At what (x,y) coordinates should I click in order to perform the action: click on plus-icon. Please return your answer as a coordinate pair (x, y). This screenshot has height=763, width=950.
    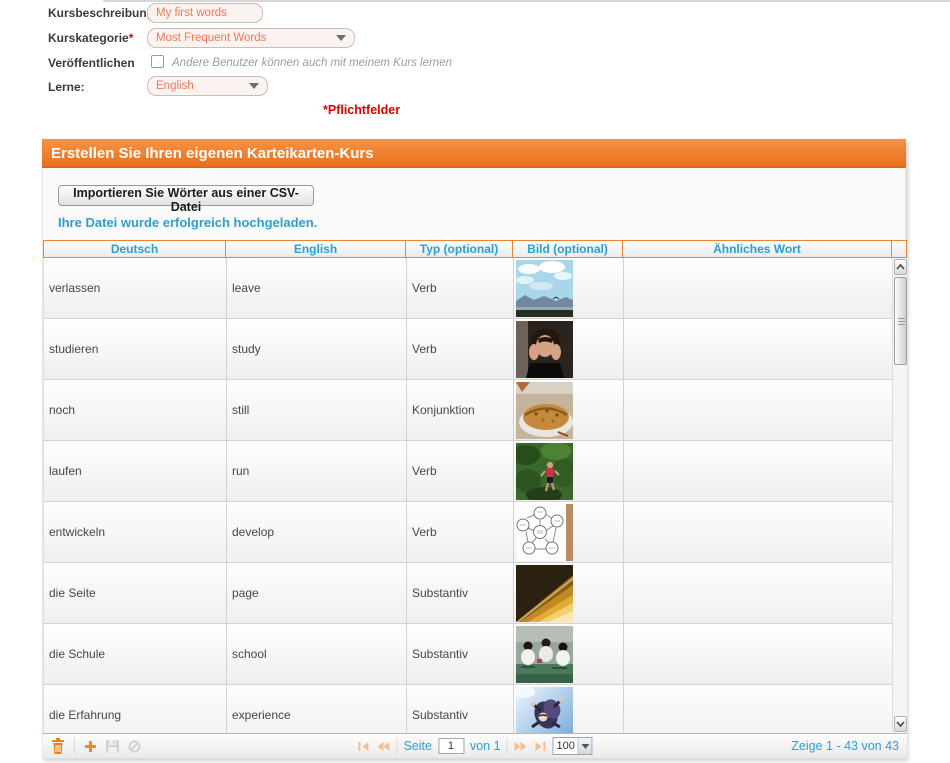
    Looking at the image, I should click on (90, 746).